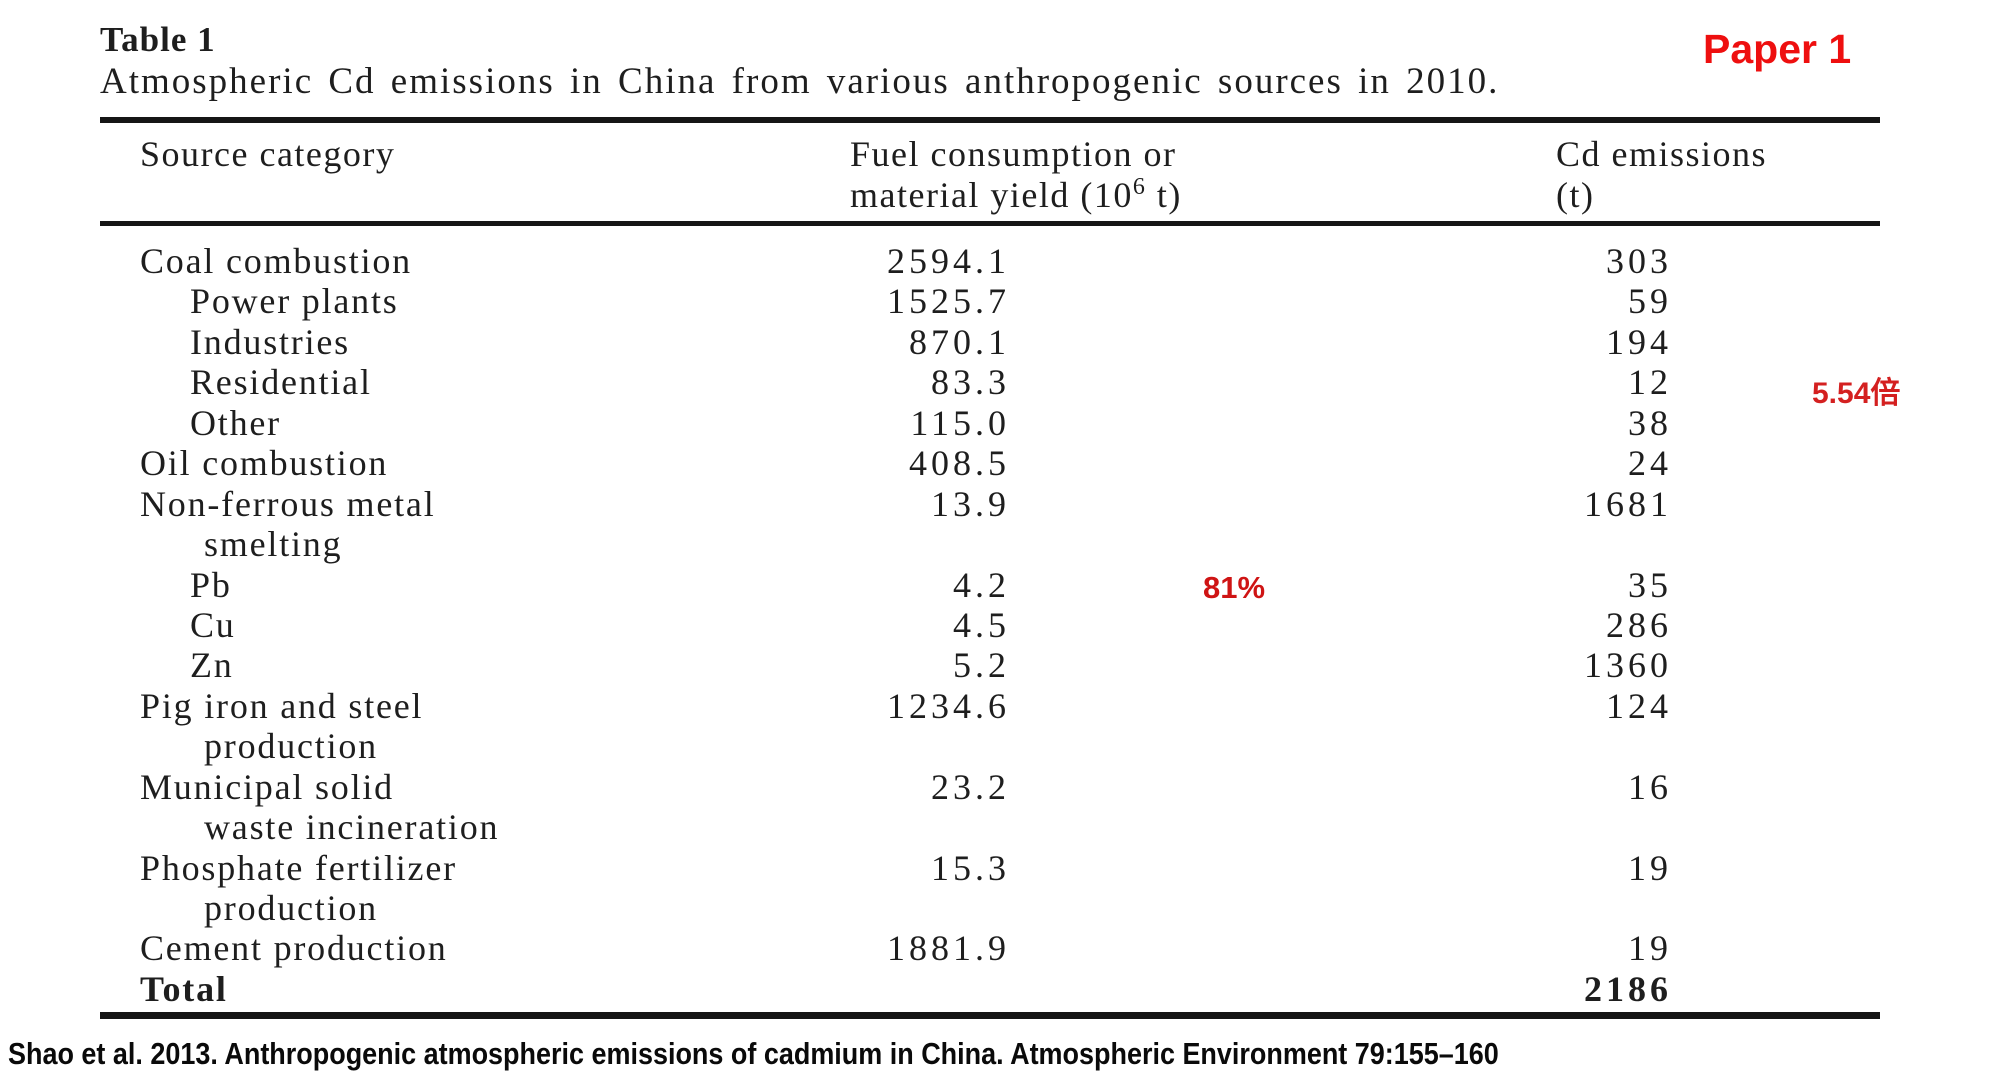  Describe the element at coordinates (981, 665) in the screenshot. I see `fuel-value: 5.2` at that location.